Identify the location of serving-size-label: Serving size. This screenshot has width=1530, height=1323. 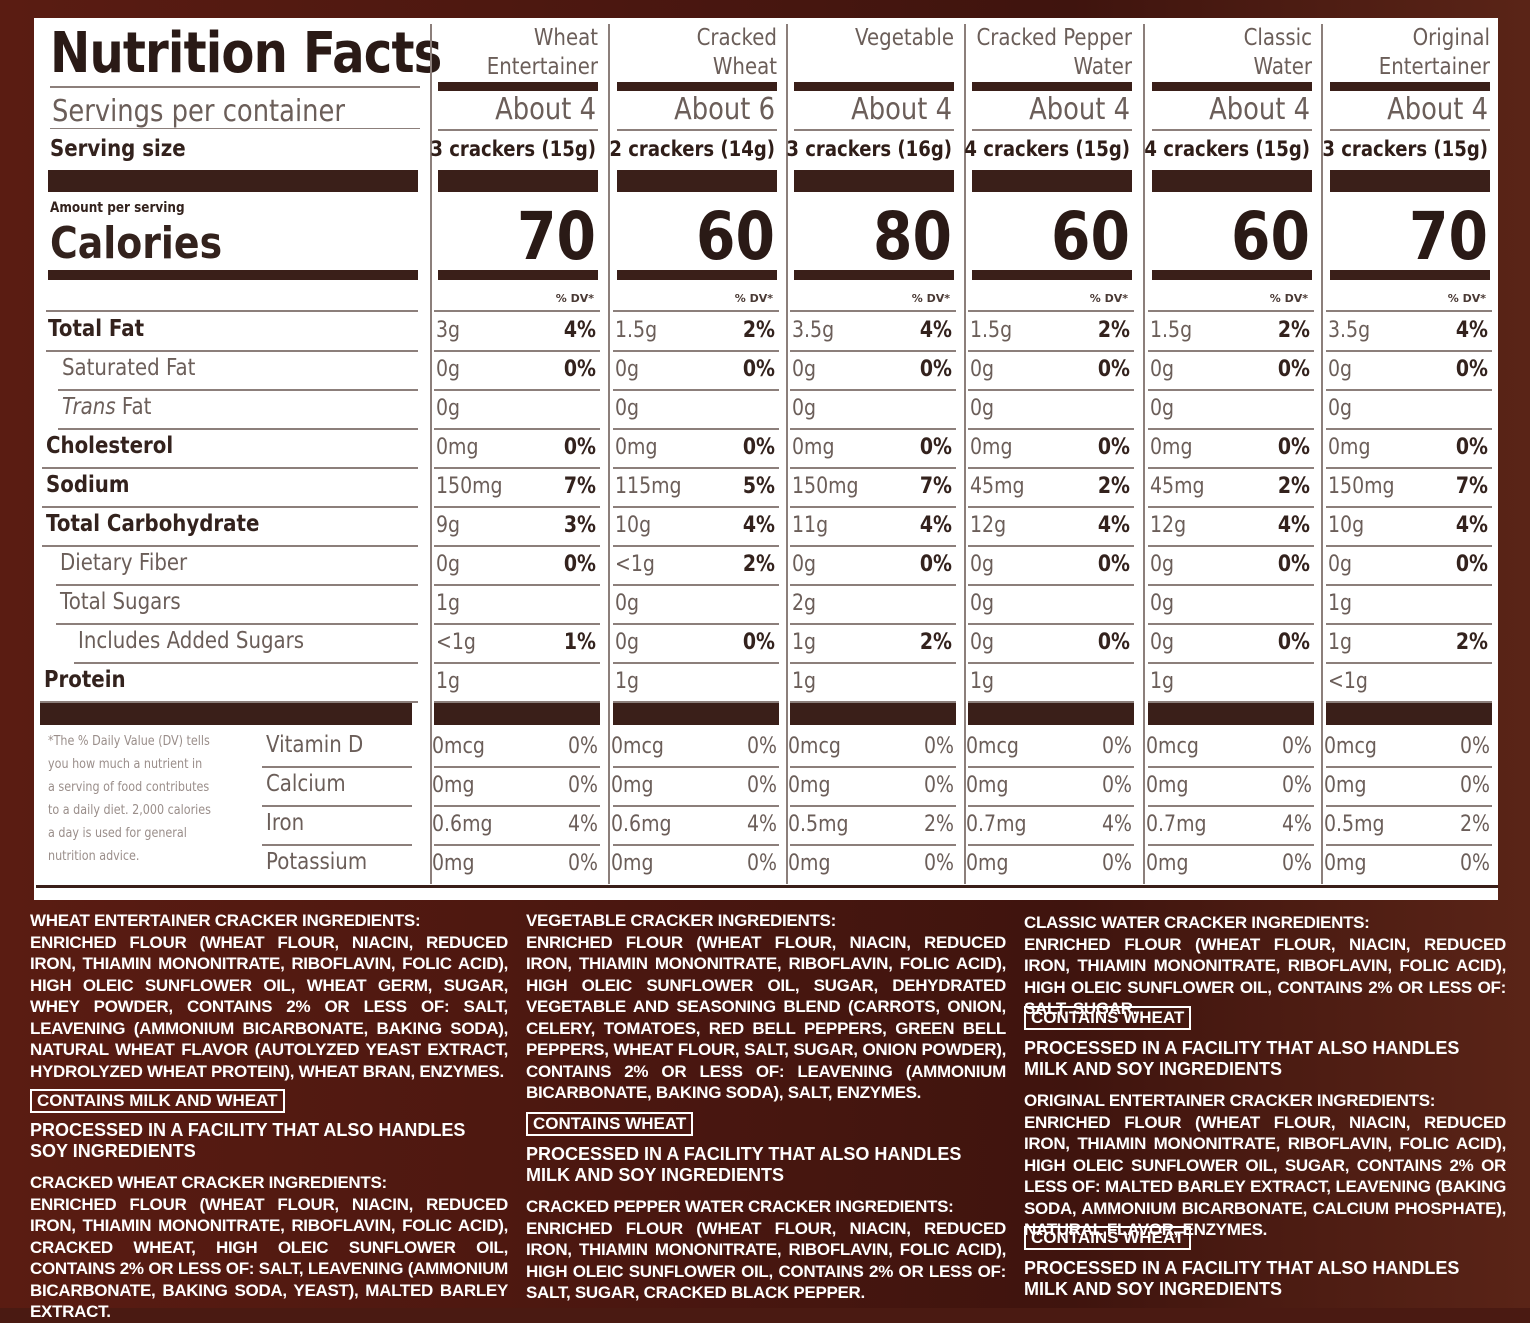
(118, 149).